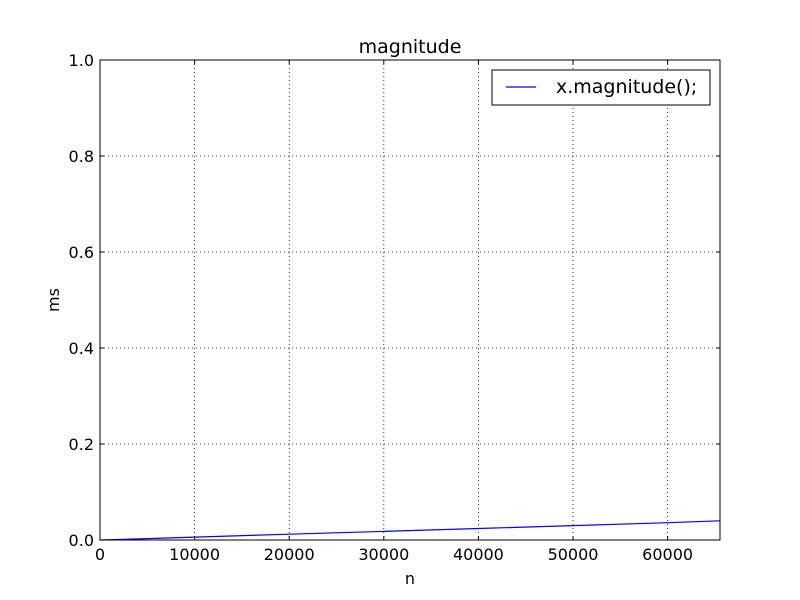  Describe the element at coordinates (81, 156) in the screenshot. I see `y-tick-label: 0.8` at that location.